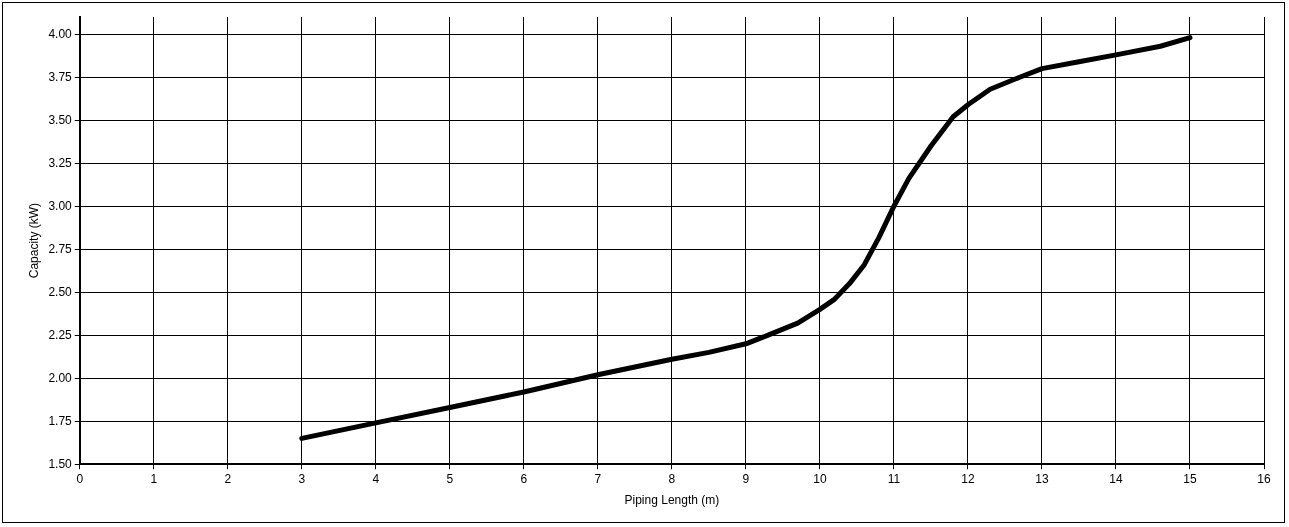 The width and height of the screenshot is (1289, 527). I want to click on x-tick-label: 5, so click(450, 478).